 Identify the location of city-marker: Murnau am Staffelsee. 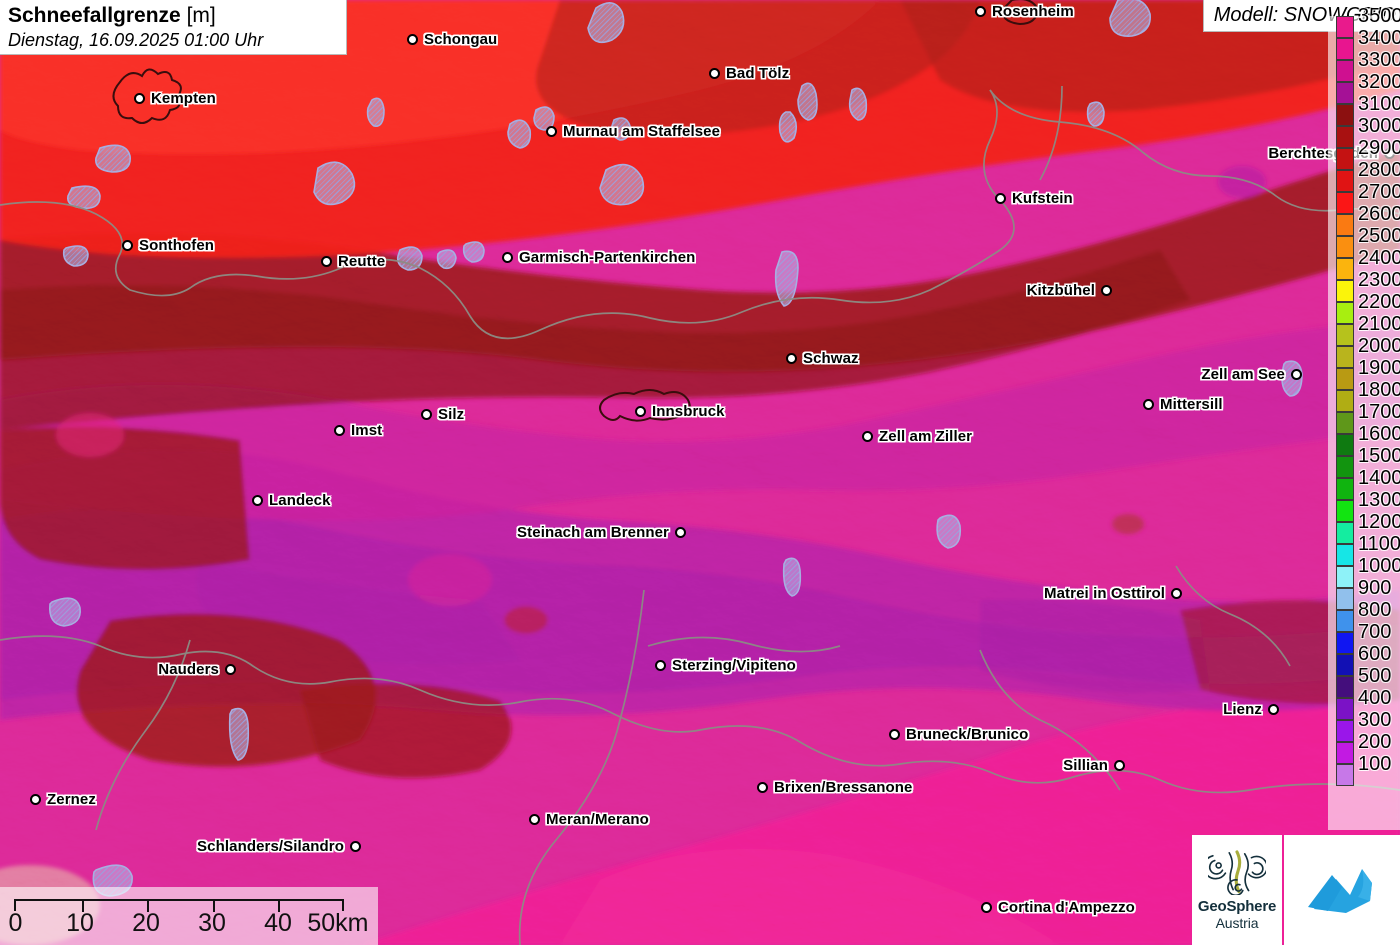
(633, 131).